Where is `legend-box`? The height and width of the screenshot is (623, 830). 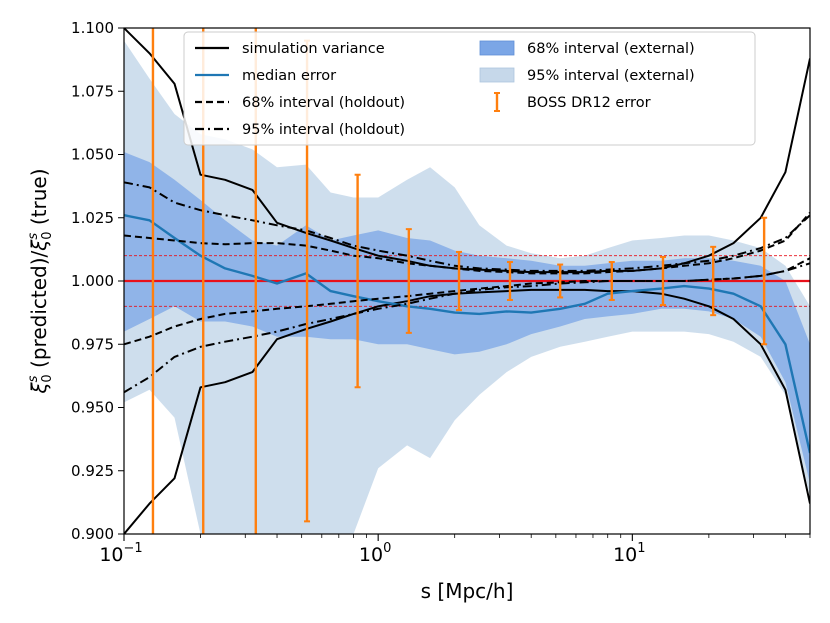
legend-box is located at coordinates (469, 88).